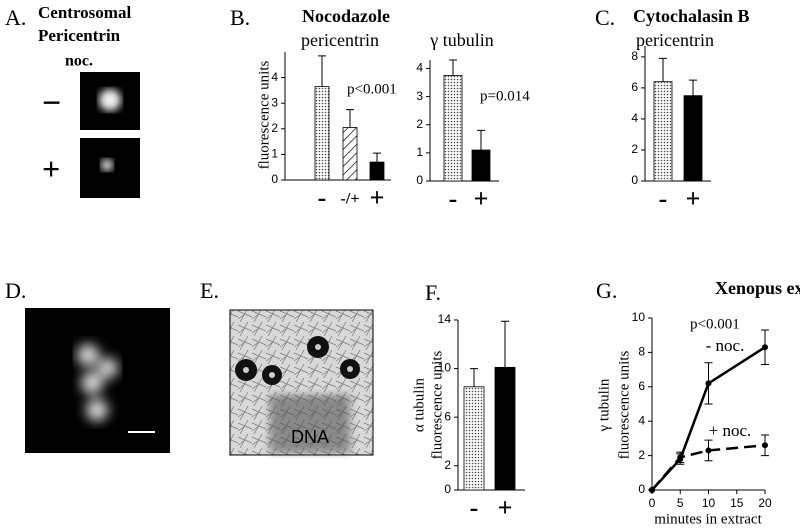  What do you see at coordinates (708, 519) in the screenshot?
I see `x-axis-label: minutes in extract` at bounding box center [708, 519].